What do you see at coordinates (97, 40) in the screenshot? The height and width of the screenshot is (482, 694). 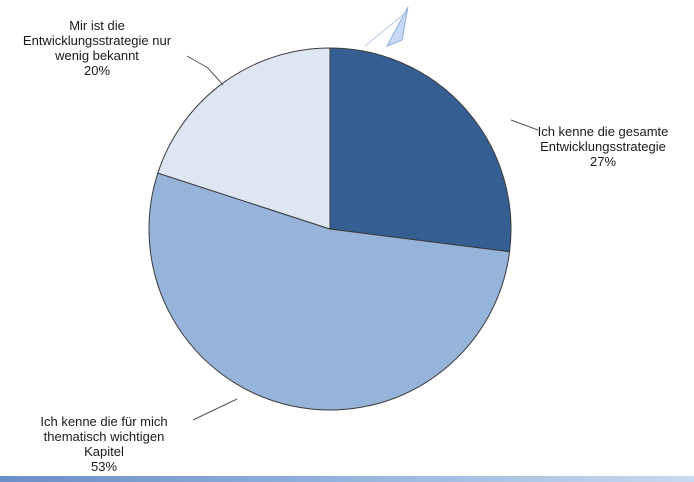 I see `slice-label-line: Entwicklungsstrategie nur` at bounding box center [97, 40].